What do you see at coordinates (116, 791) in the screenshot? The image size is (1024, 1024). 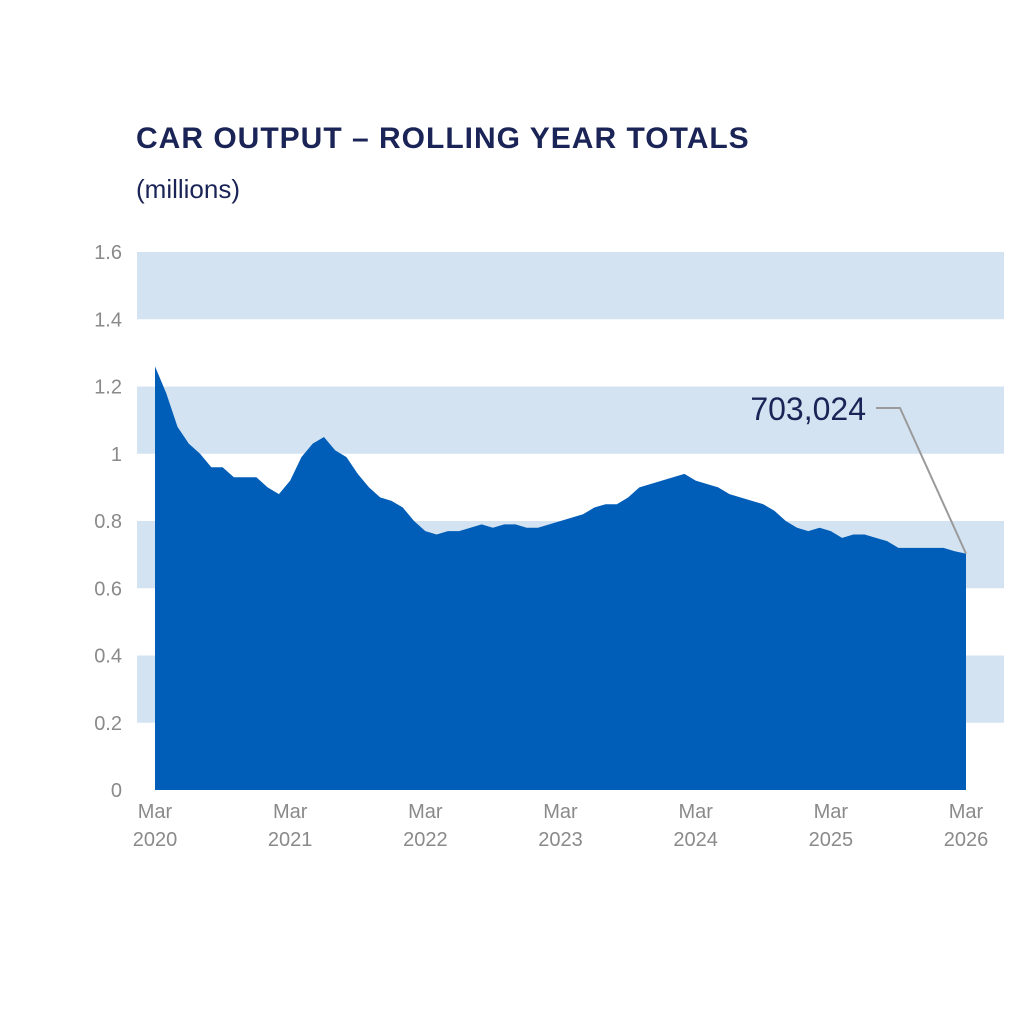 I see `y-tick-label: 0` at bounding box center [116, 791].